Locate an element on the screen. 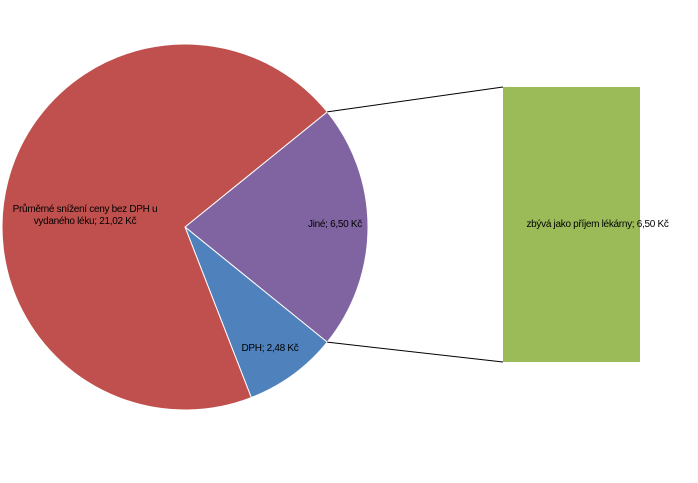  data-label: zbývá jako příjem lékárny; 6,50 Kč is located at coordinates (597, 224).